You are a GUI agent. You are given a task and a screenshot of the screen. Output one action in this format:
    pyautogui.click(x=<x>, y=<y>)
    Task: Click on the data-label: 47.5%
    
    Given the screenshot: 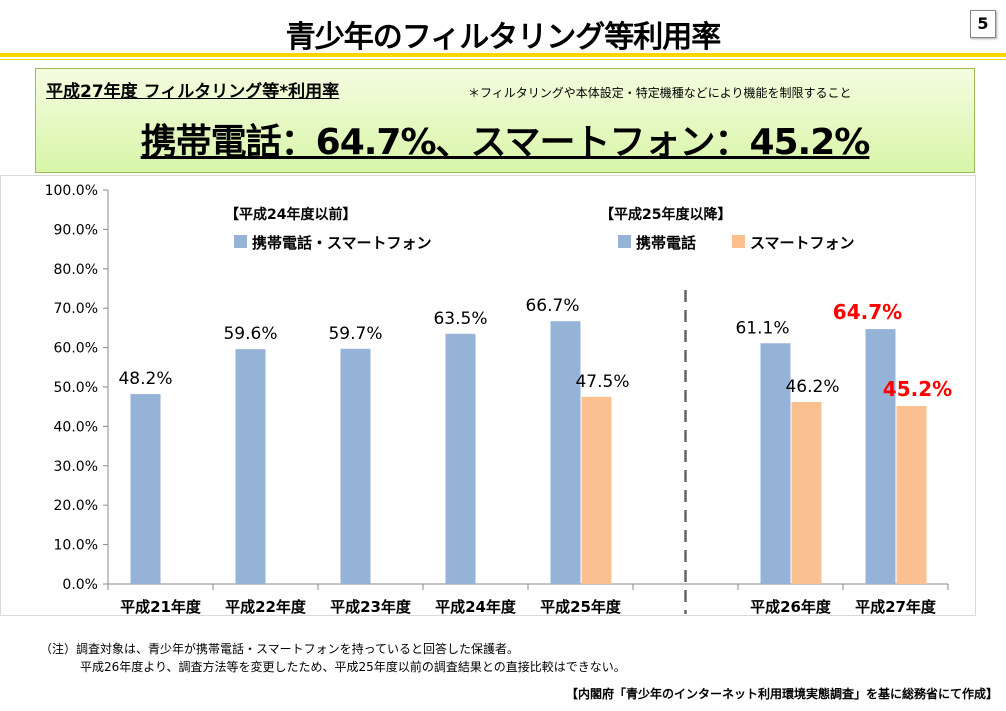 What is the action you would take?
    pyautogui.click(x=602, y=382)
    